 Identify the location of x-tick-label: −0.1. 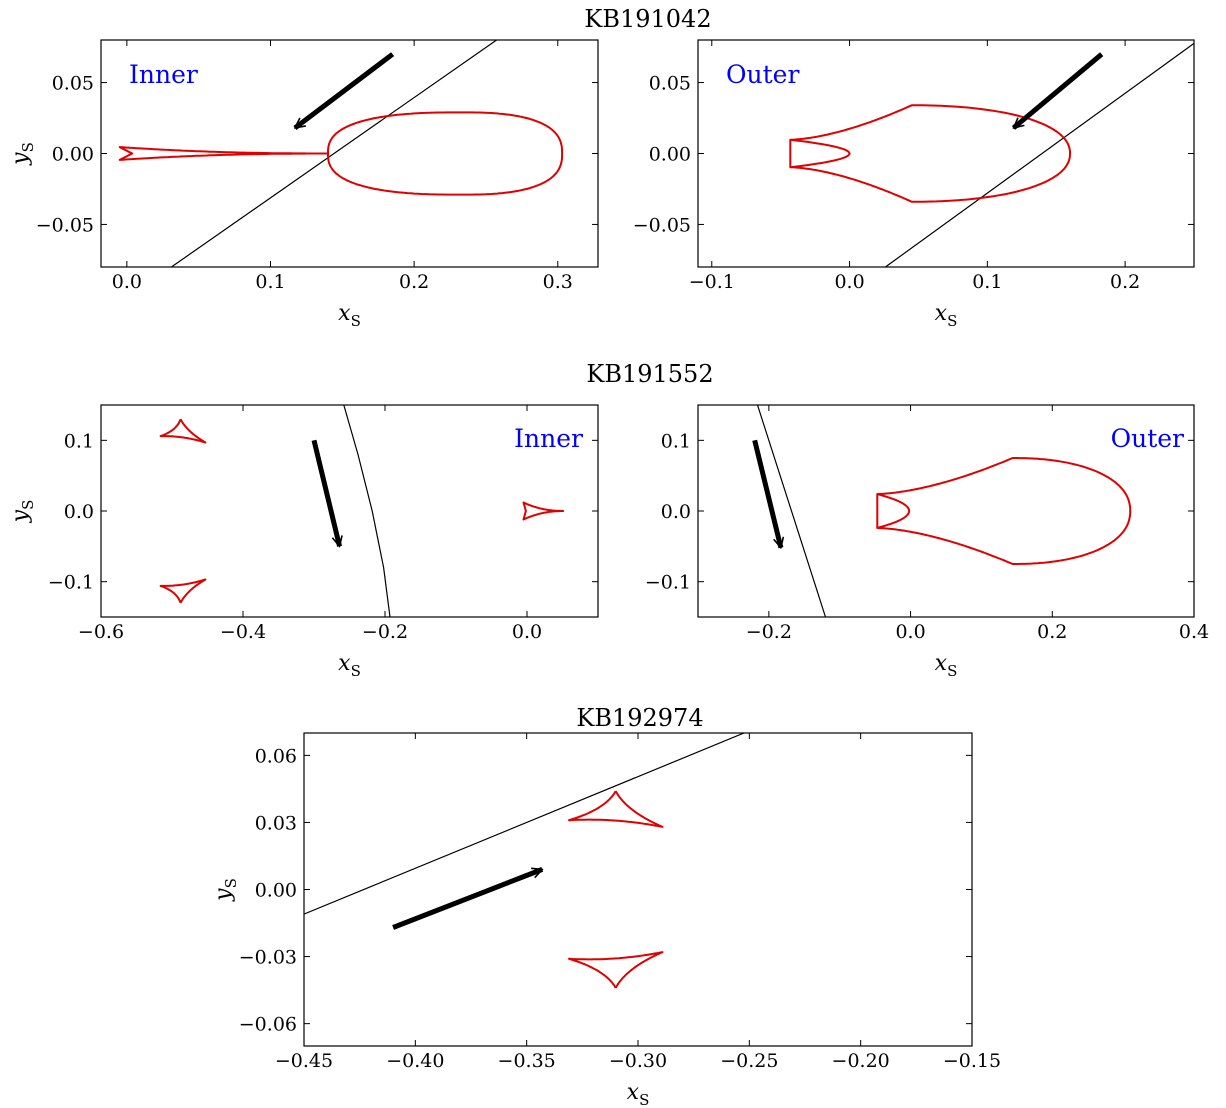
(712, 282).